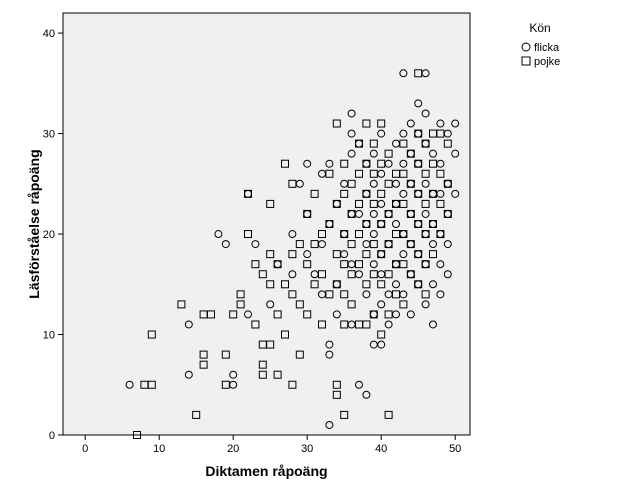  What do you see at coordinates (266, 471) in the screenshot?
I see `x-axis-title: Diktamen råpoäng` at bounding box center [266, 471].